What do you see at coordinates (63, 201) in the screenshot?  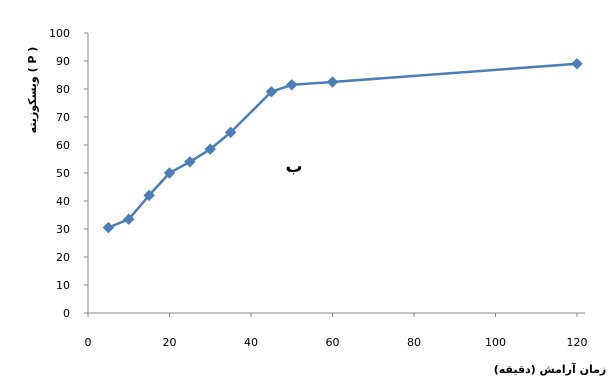 I see `y-tick-label: 40` at bounding box center [63, 201].